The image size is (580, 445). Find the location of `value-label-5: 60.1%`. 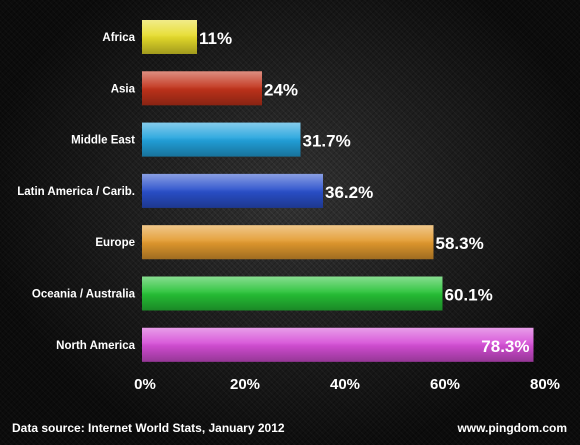

value-label-5: 60.1% is located at coordinates (469, 295).